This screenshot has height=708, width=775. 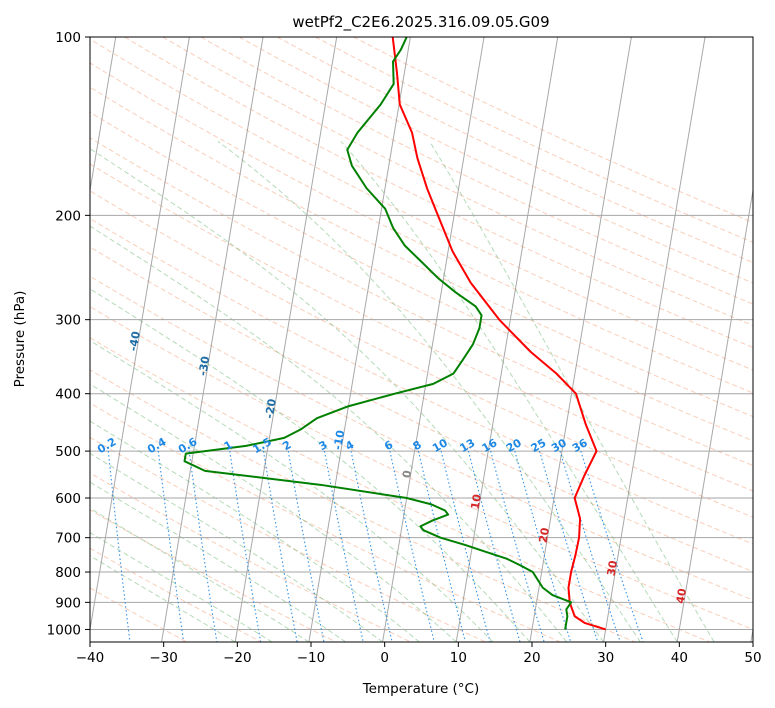 I want to click on isotherm-label: -30, so click(x=204, y=366).